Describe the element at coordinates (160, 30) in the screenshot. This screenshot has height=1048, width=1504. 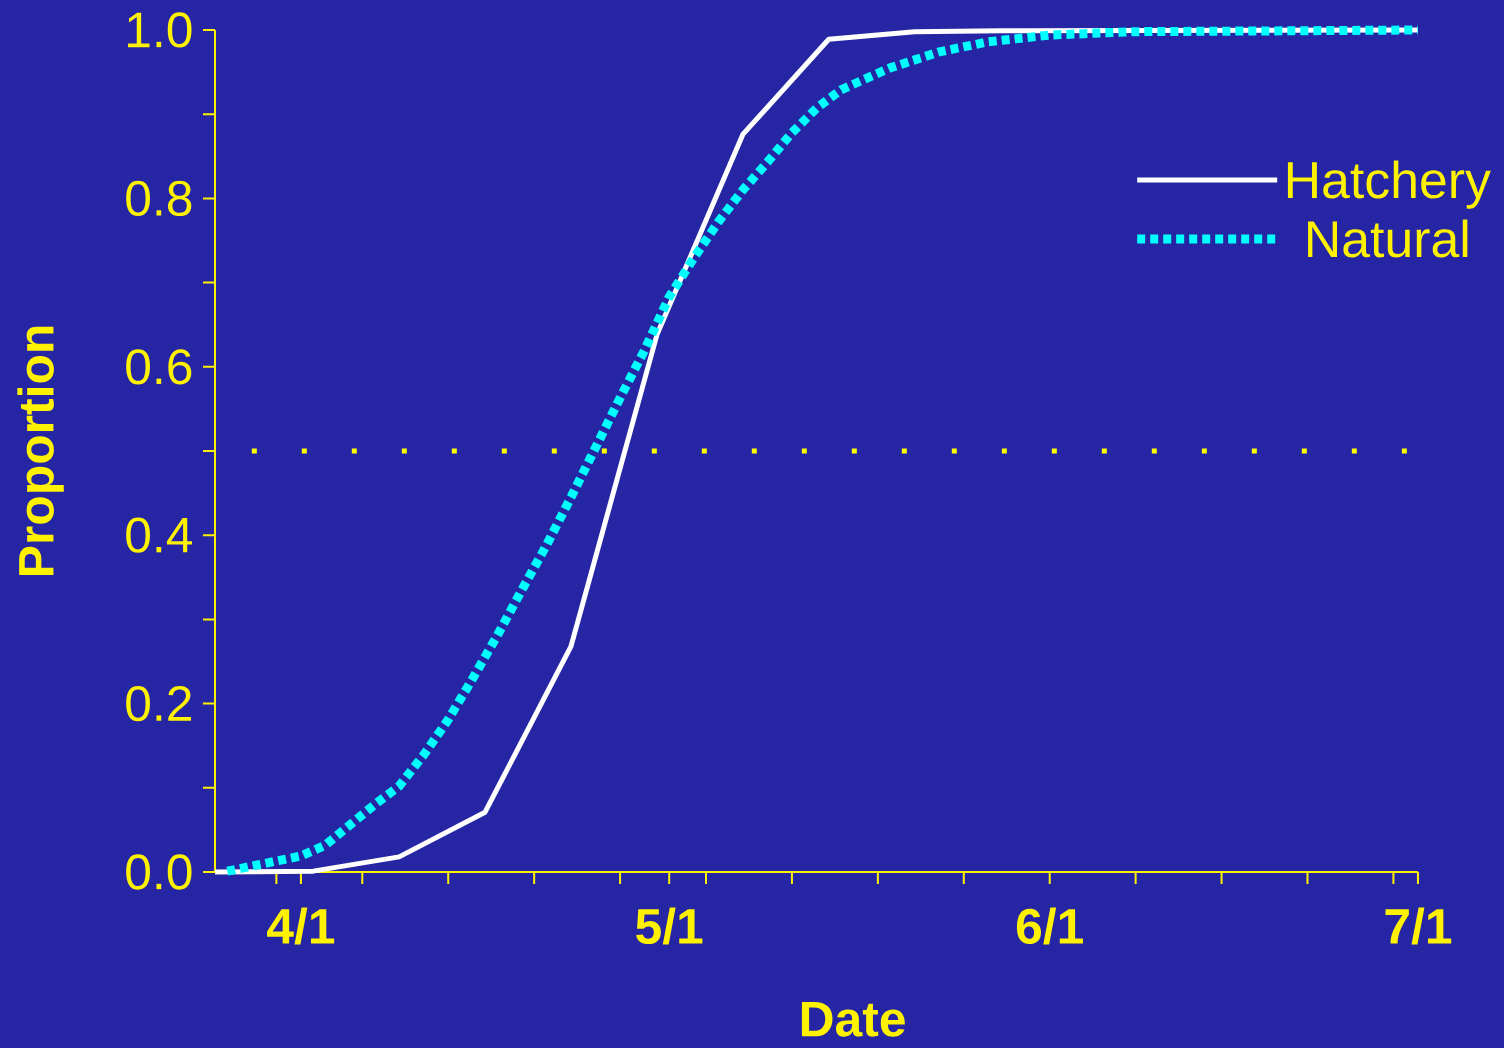
I see `y-tick-label: 1.0` at that location.